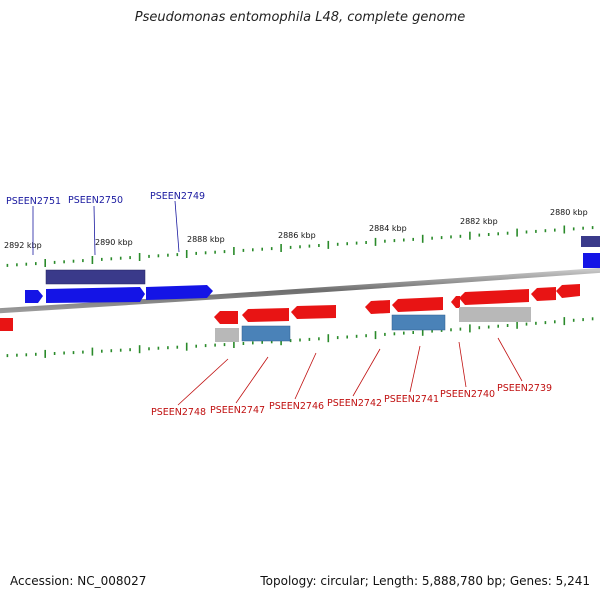 The height and width of the screenshot is (600, 600). What do you see at coordinates (203, 382) in the screenshot?
I see `leader-pseen2748` at bounding box center [203, 382].